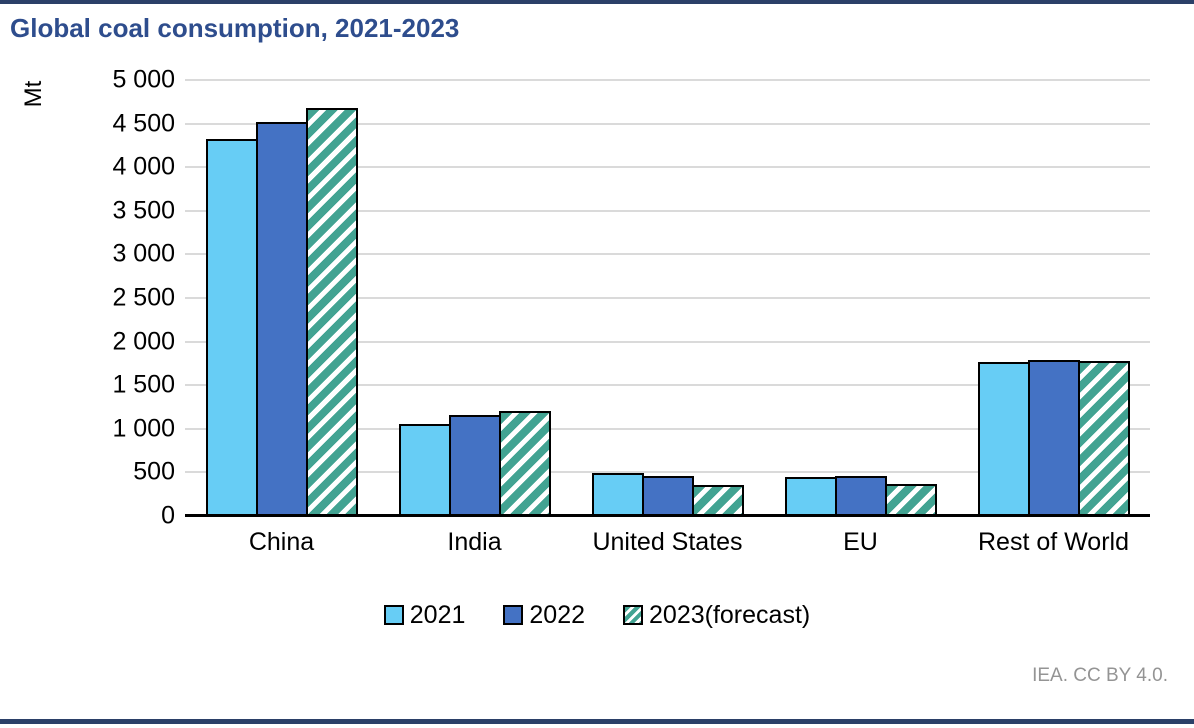 The width and height of the screenshot is (1194, 728). I want to click on bar-group-united-states, so click(667, 298).